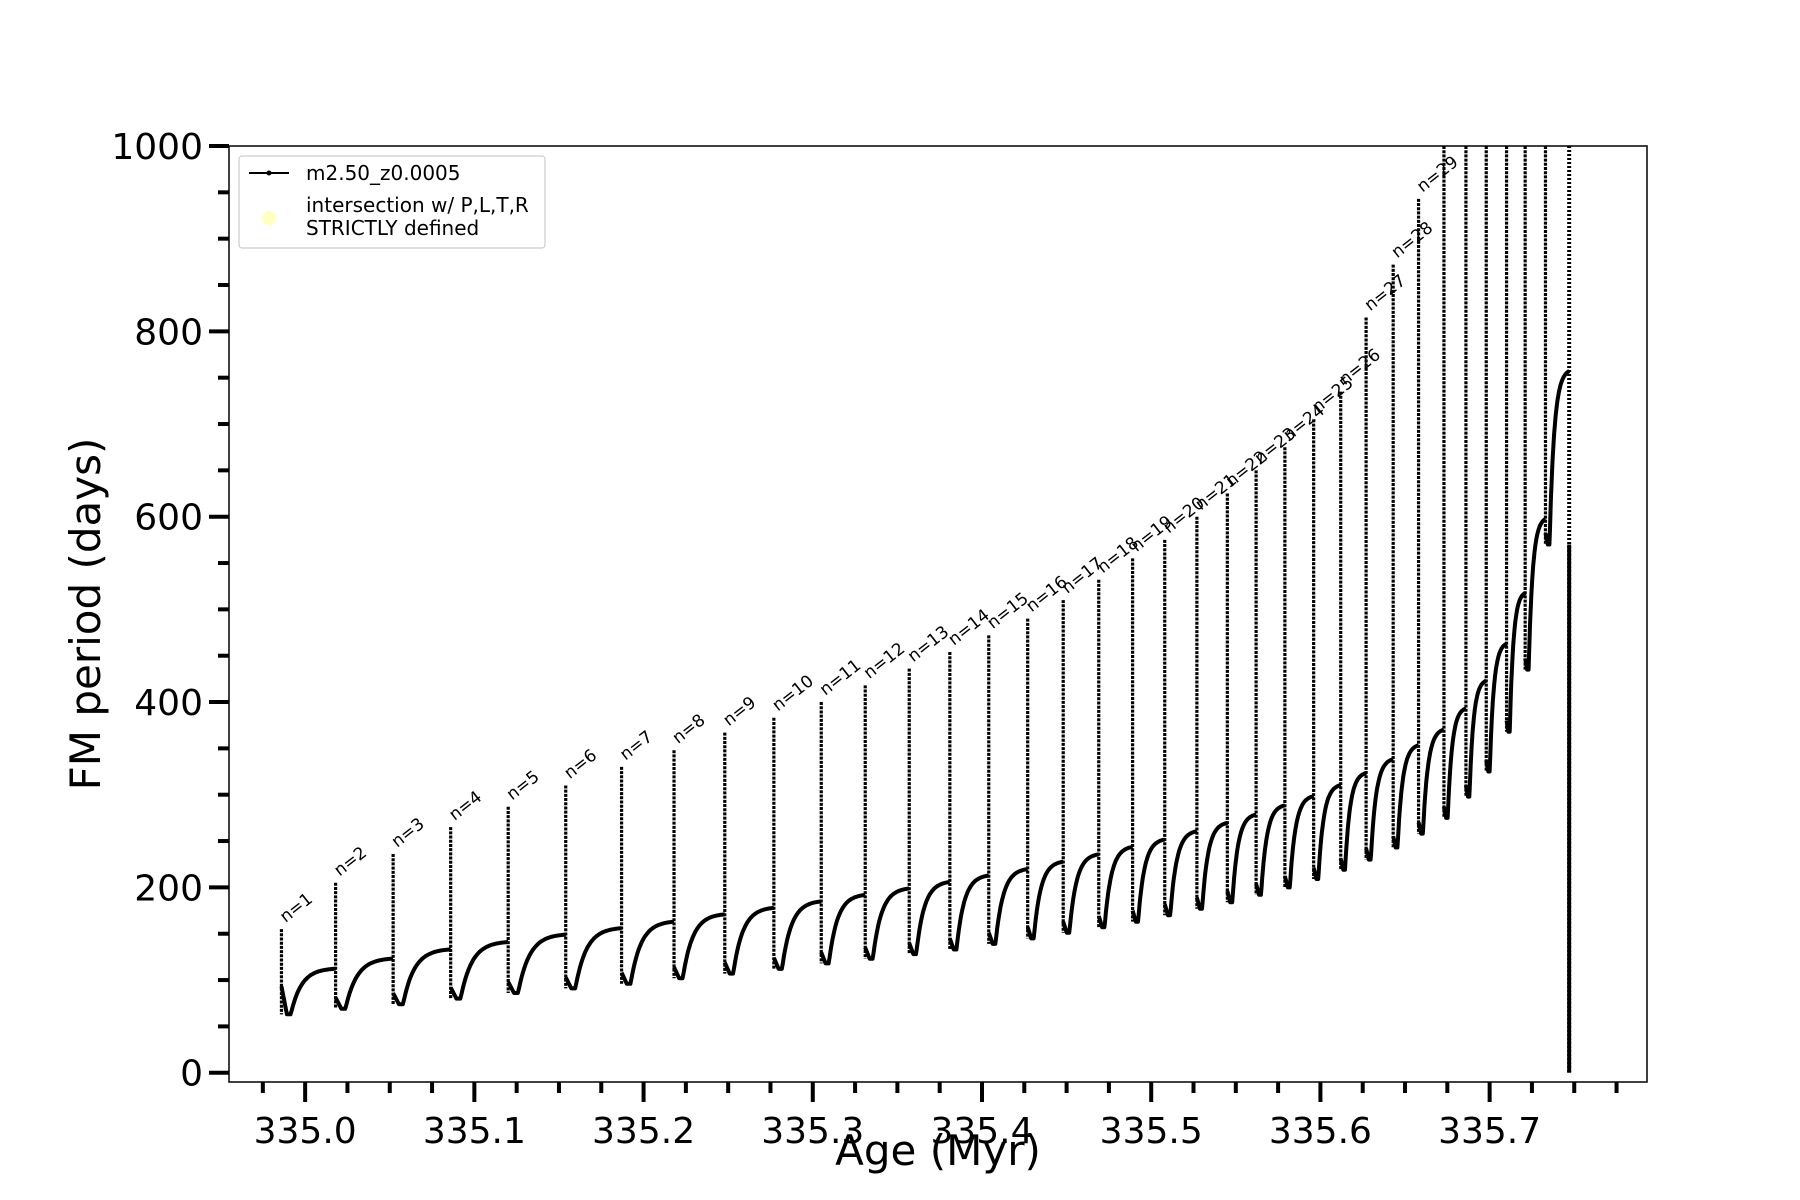  What do you see at coordinates (168, 518) in the screenshot?
I see `y-tick-label: 600` at bounding box center [168, 518].